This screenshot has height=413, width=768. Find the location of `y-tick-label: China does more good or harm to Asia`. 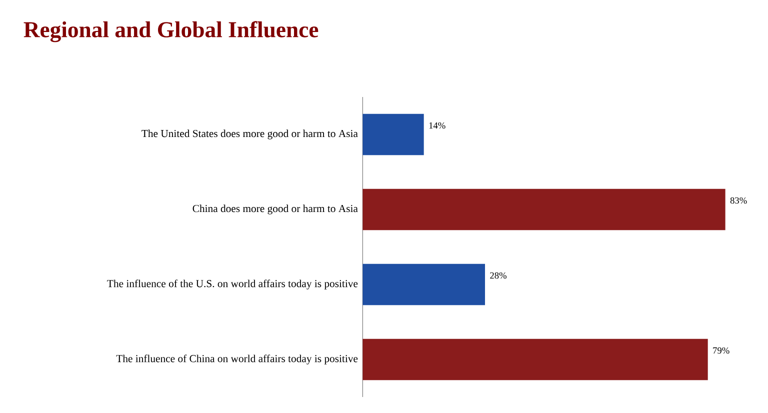

y-tick-label: China does more good or harm to Asia is located at coordinates (275, 209).